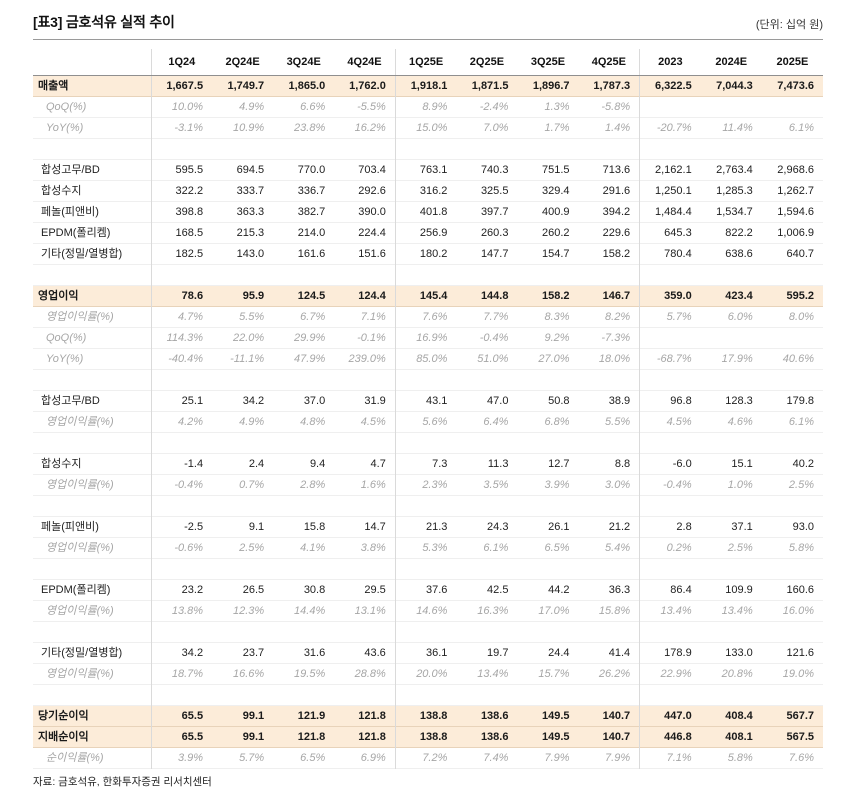 This screenshot has height=795, width=856. I want to click on cell: 1,749.7, so click(246, 86).